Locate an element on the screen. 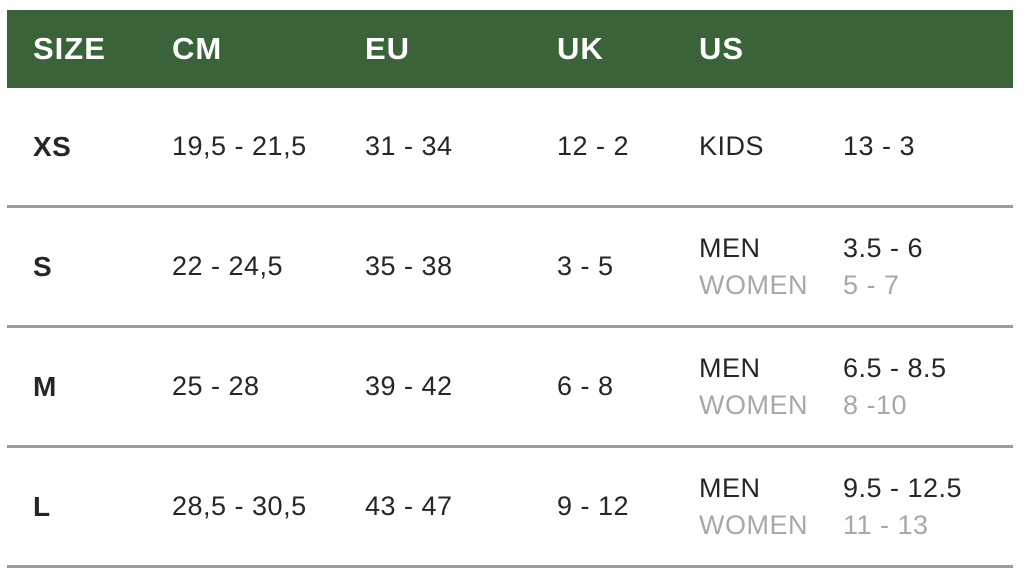  uk-value: 12 - 2 is located at coordinates (593, 146).